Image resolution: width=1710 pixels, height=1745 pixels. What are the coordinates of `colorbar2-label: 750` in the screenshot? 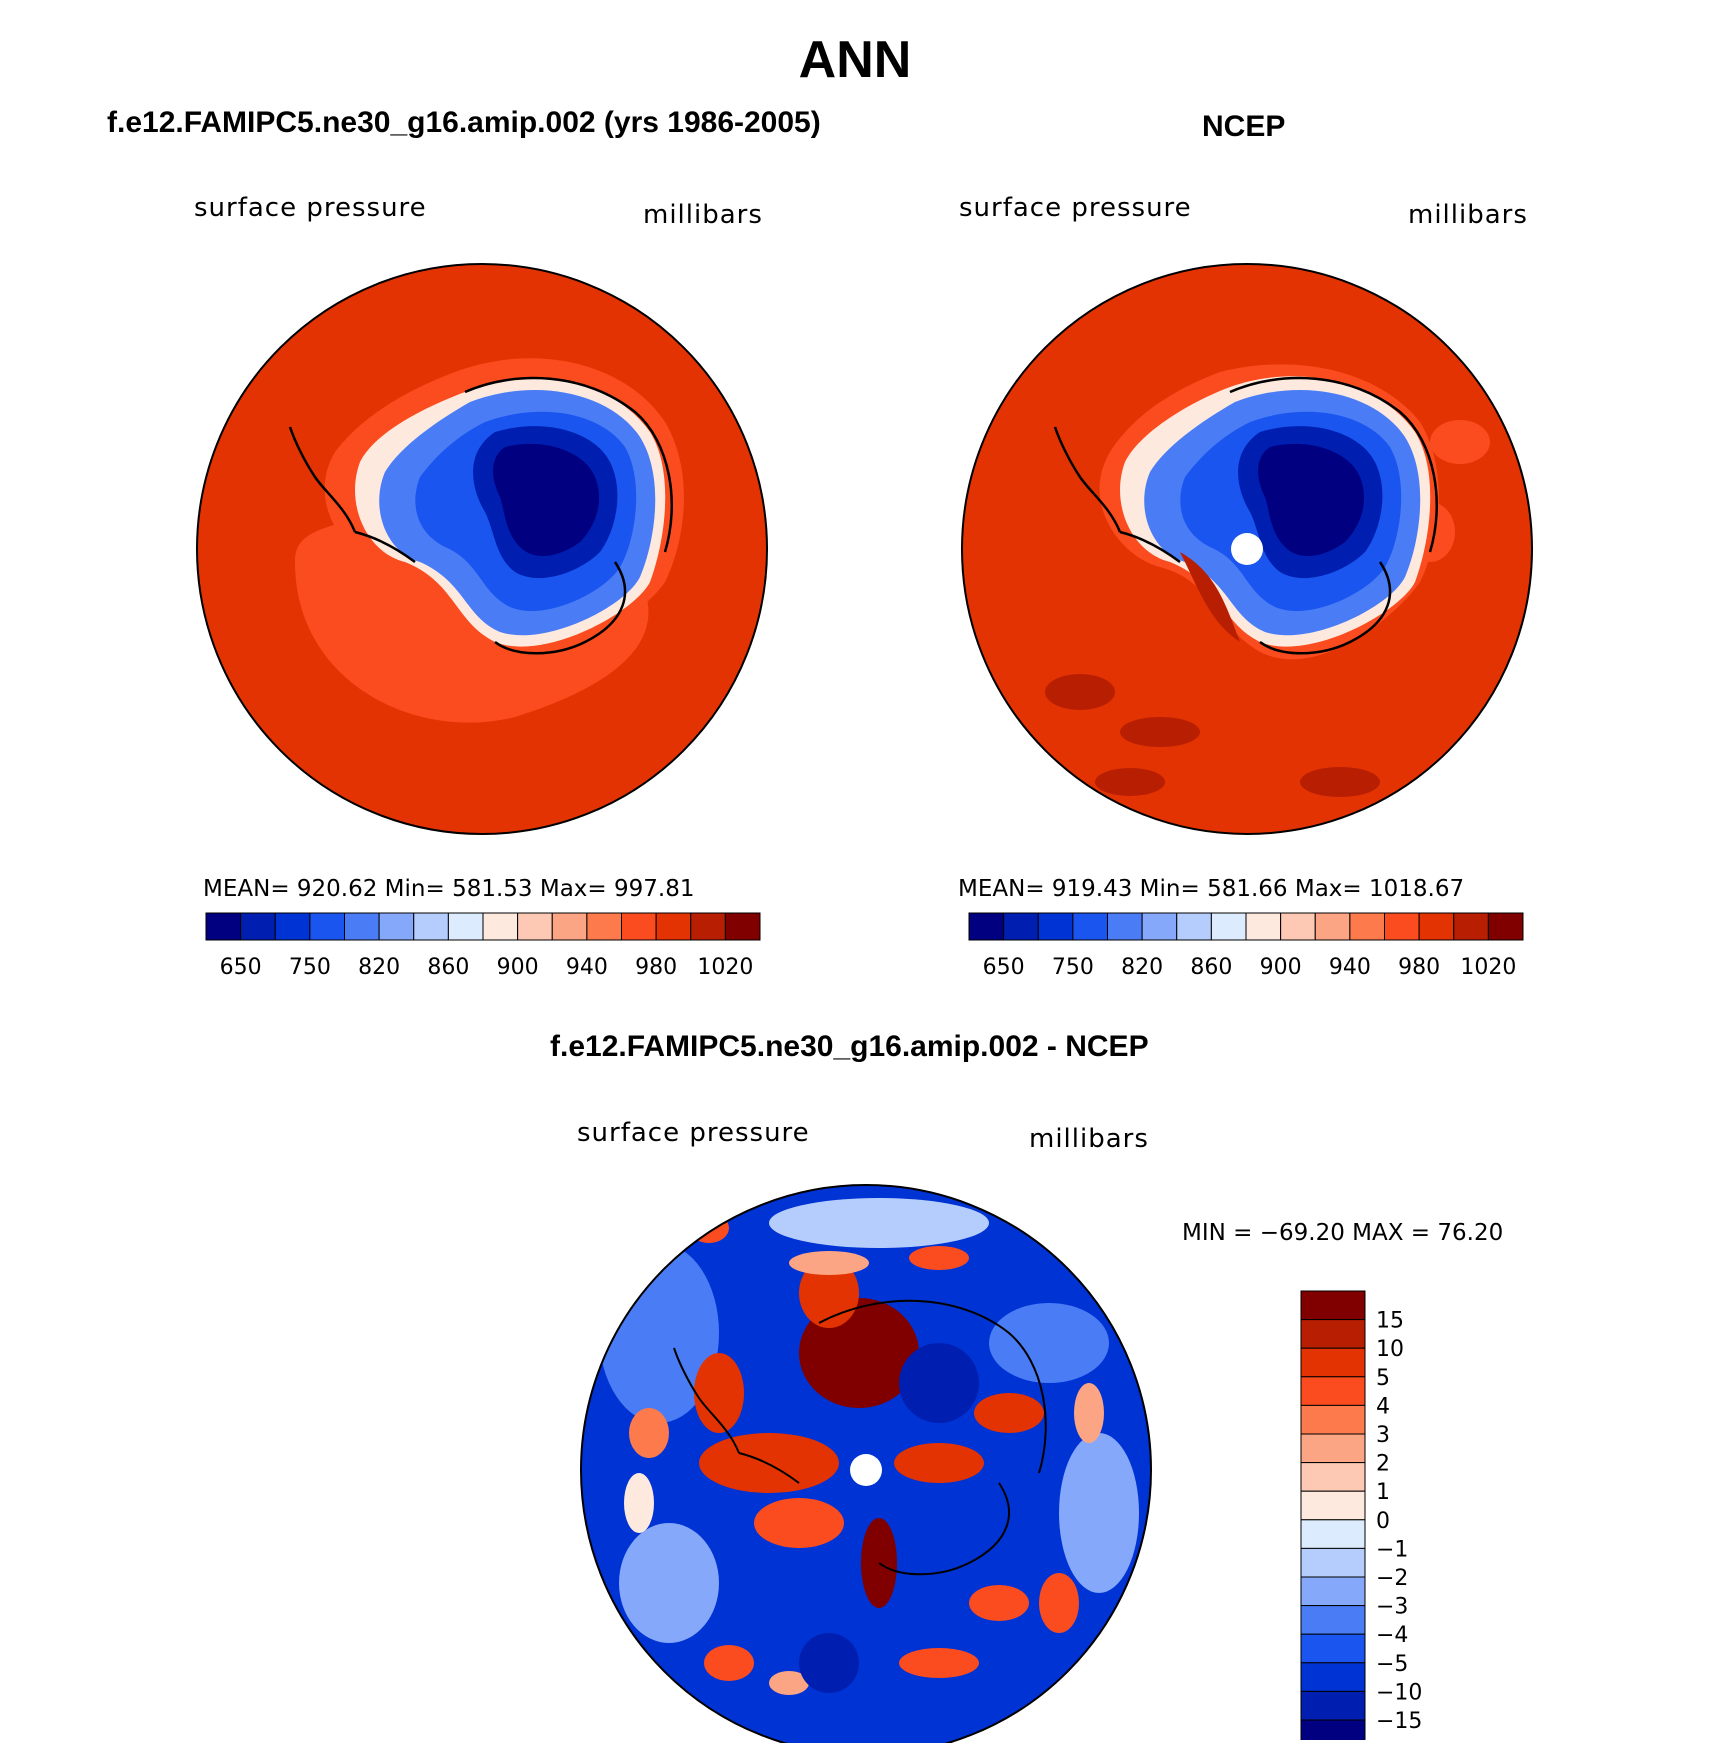 It's located at (1073, 967).